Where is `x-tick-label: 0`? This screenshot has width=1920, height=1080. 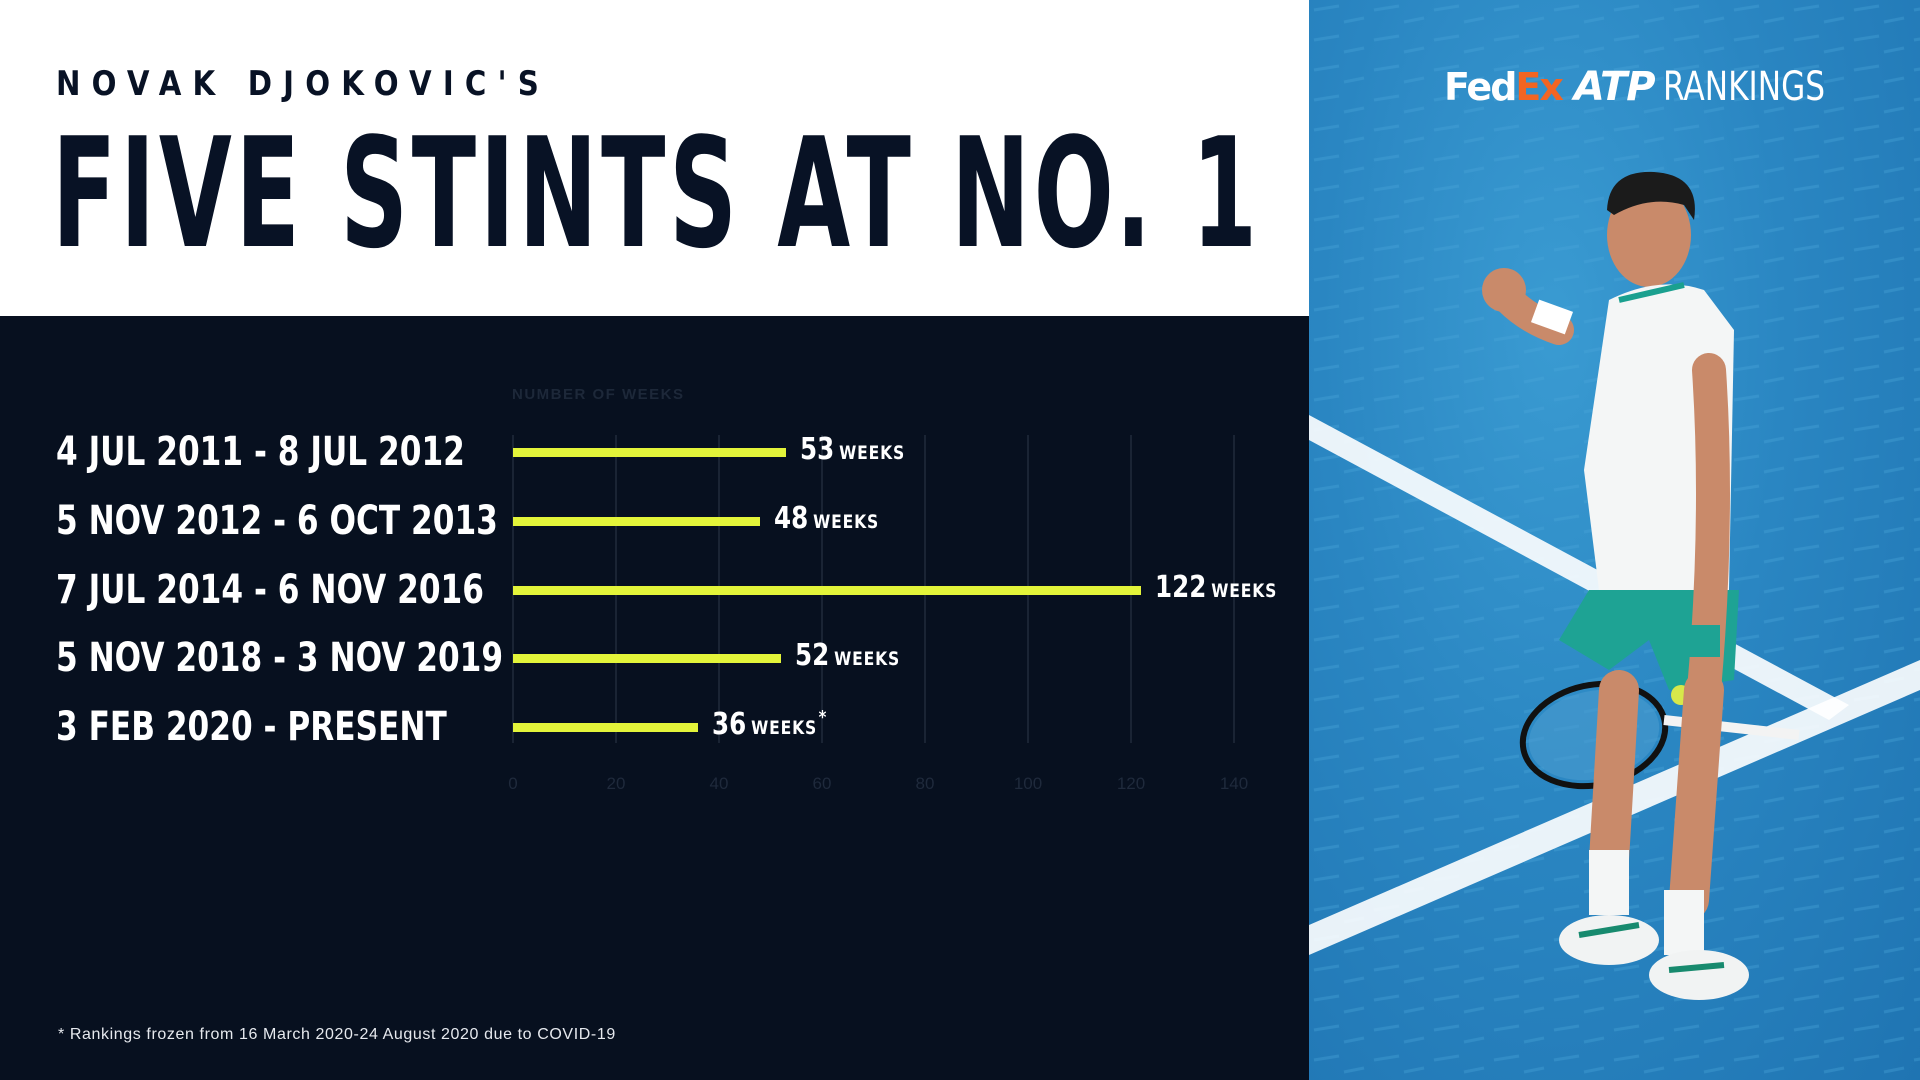
x-tick-label: 0 is located at coordinates (513, 783).